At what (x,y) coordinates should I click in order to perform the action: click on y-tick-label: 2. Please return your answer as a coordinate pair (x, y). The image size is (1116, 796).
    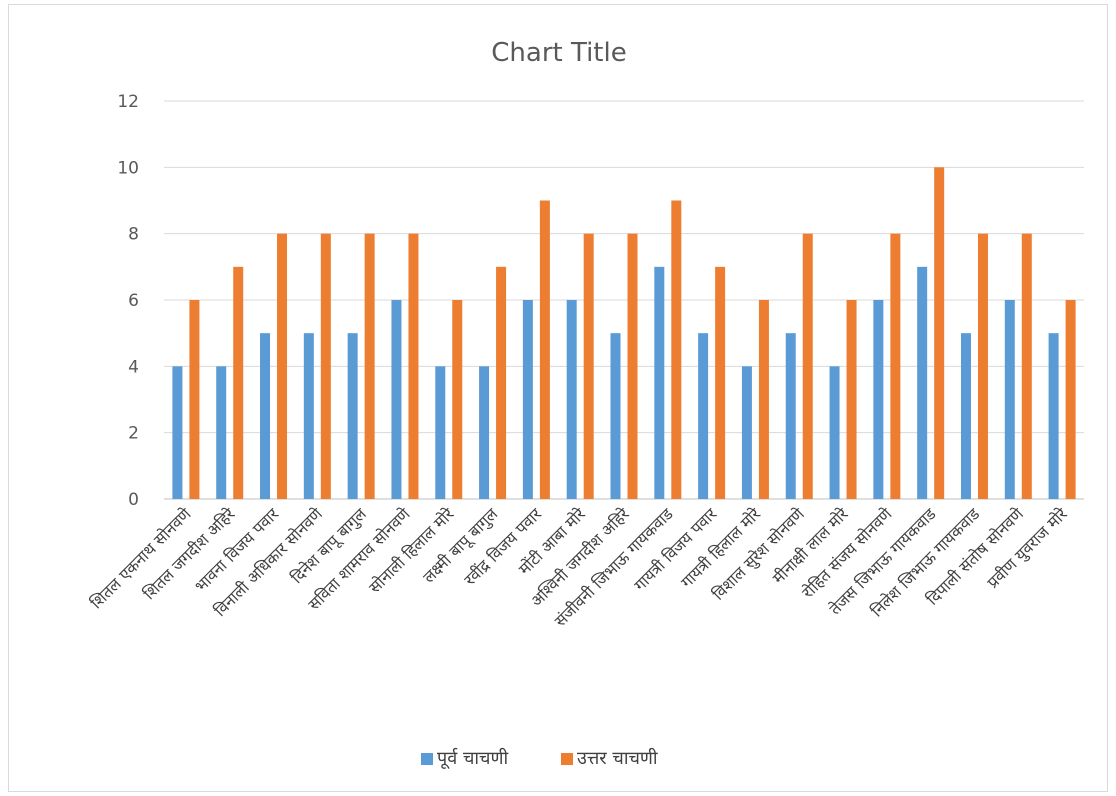
    Looking at the image, I should click on (133, 434).